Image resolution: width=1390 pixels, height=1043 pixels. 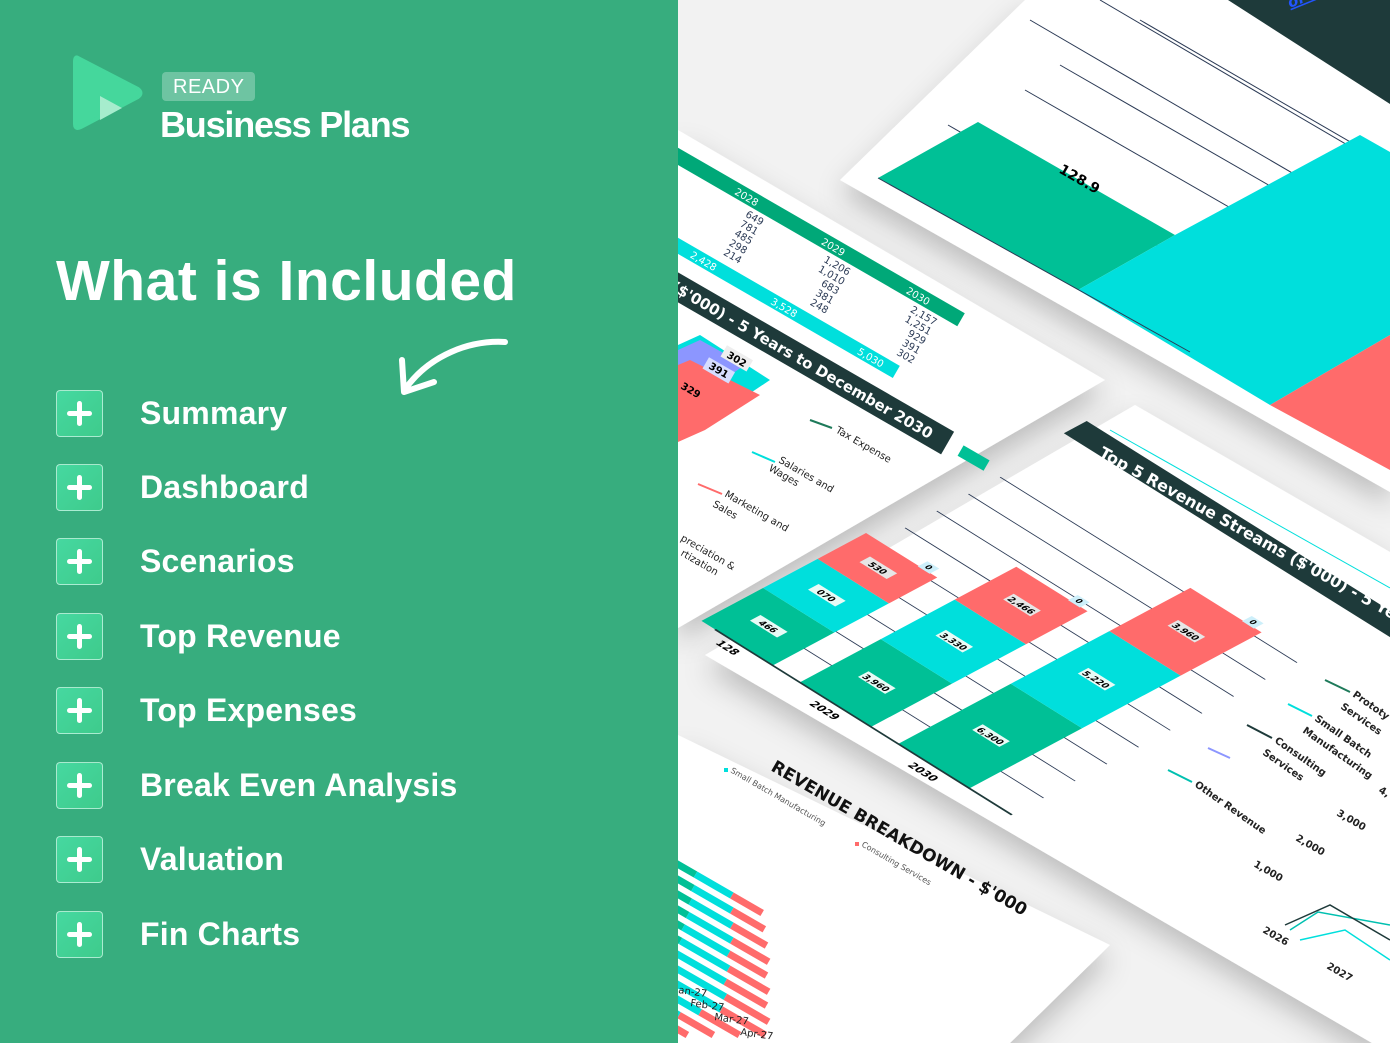 What do you see at coordinates (1234, 270) in the screenshot?
I see `chart-bar-cyan` at bounding box center [1234, 270].